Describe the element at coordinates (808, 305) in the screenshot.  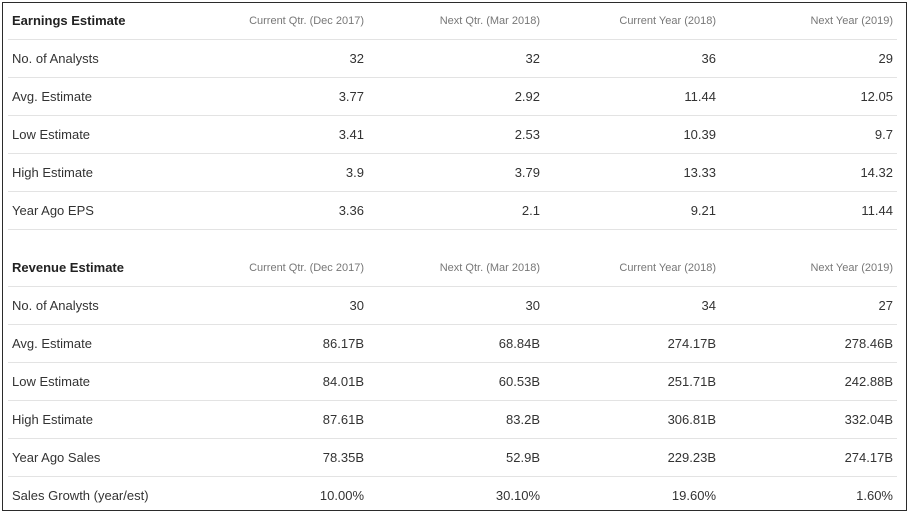
I see `table-cell: 27` at that location.